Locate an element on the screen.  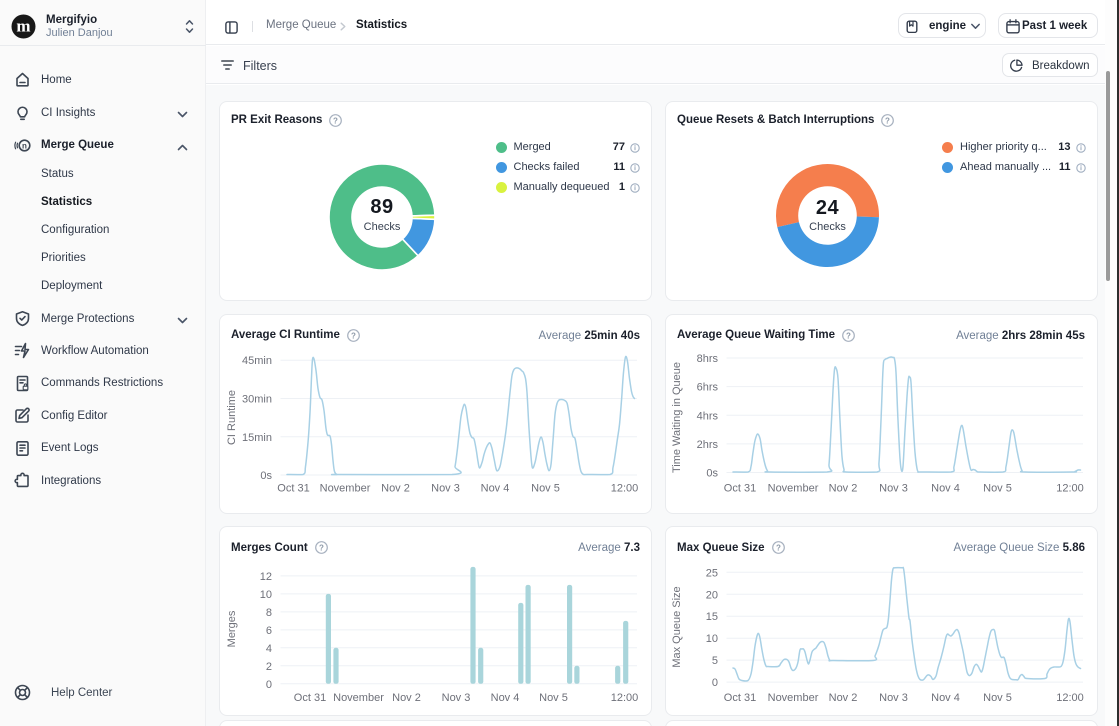
svg-text: 2 is located at coordinates (269, 667).